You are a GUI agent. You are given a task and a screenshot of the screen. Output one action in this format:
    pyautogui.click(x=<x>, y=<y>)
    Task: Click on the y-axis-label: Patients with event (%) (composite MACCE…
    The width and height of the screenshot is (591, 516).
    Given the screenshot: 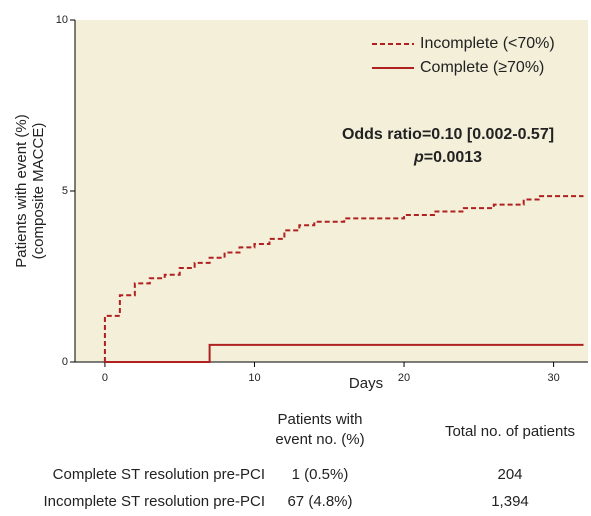 What is the action you would take?
    pyautogui.click(x=30, y=190)
    